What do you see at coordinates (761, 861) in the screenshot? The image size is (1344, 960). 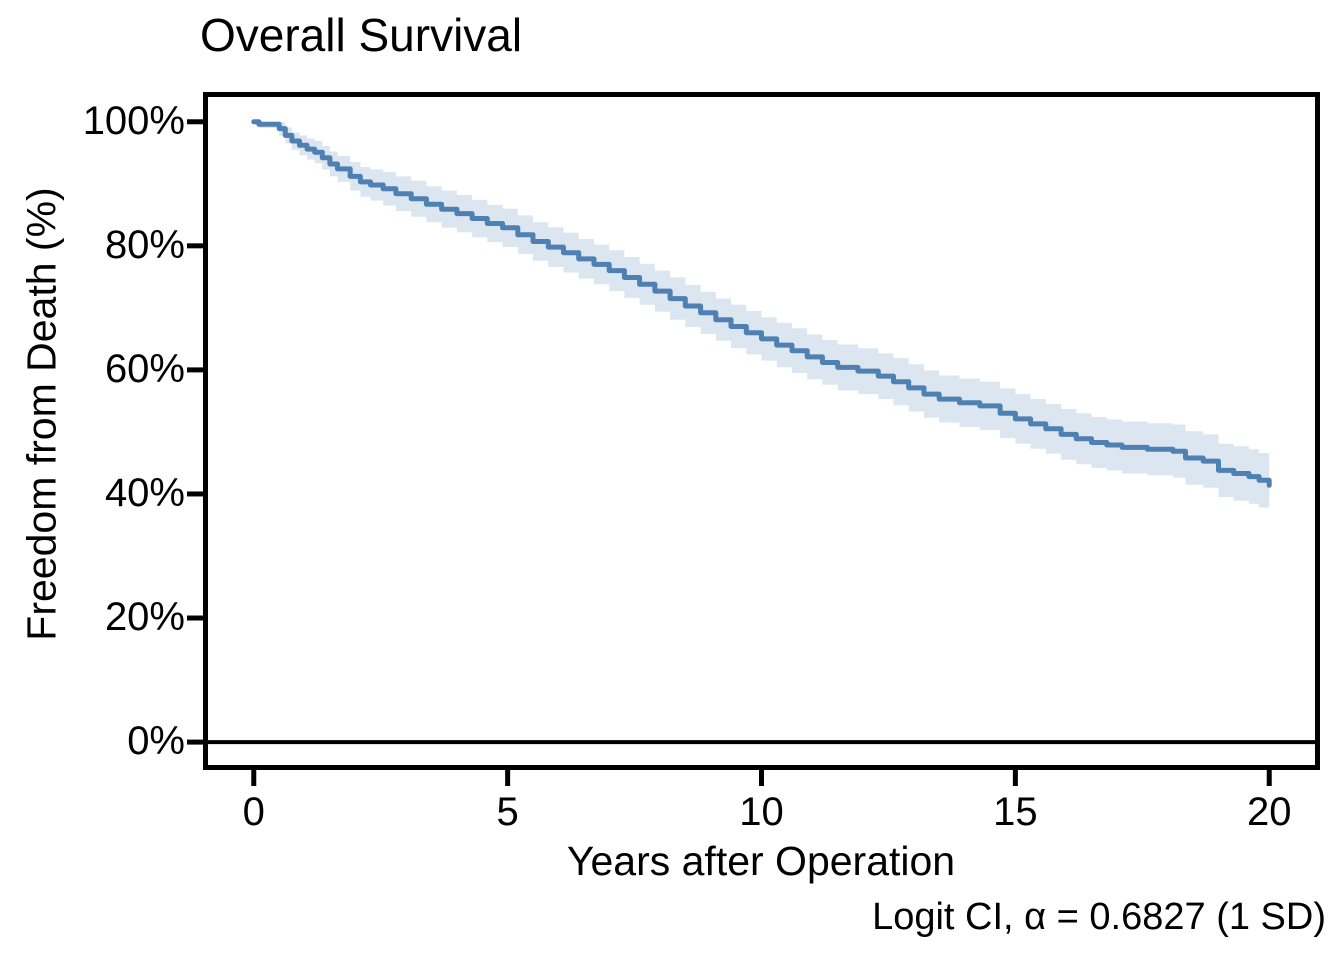 I see `x-axis-title: Years after Operation` at bounding box center [761, 861].